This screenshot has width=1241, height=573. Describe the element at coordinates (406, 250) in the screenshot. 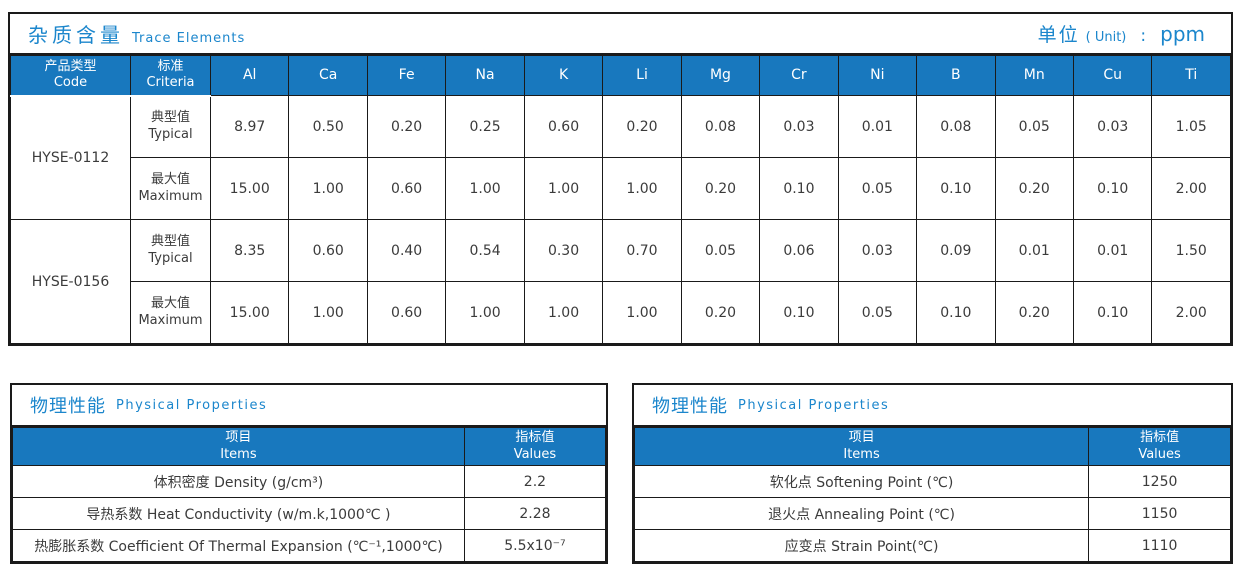

I see `trace-value-fe: 0.40` at that location.